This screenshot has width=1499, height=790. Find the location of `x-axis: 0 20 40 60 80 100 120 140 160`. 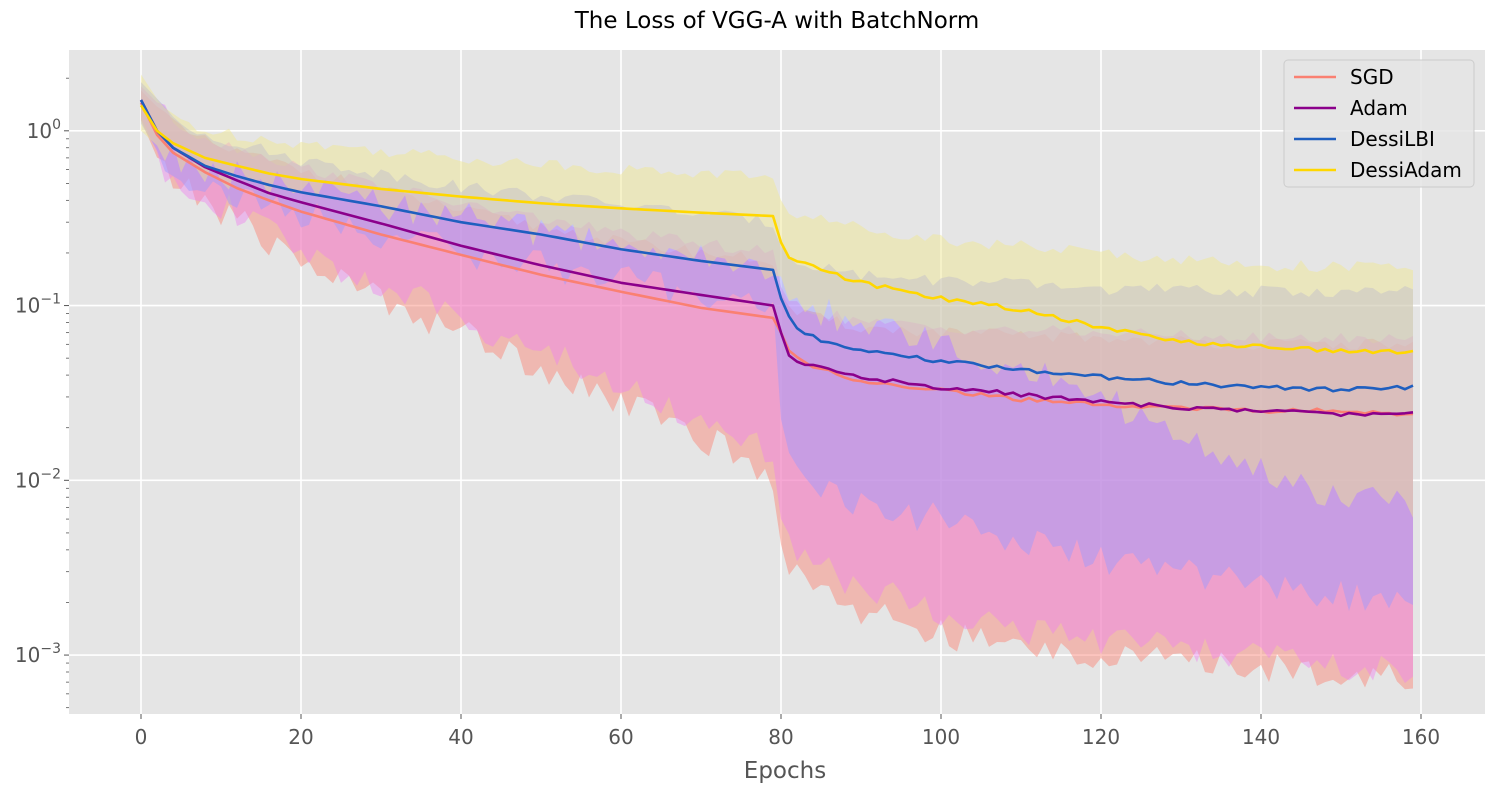

x-axis: 0 20 40 60 80 100 120 140 160 is located at coordinates (787, 731).